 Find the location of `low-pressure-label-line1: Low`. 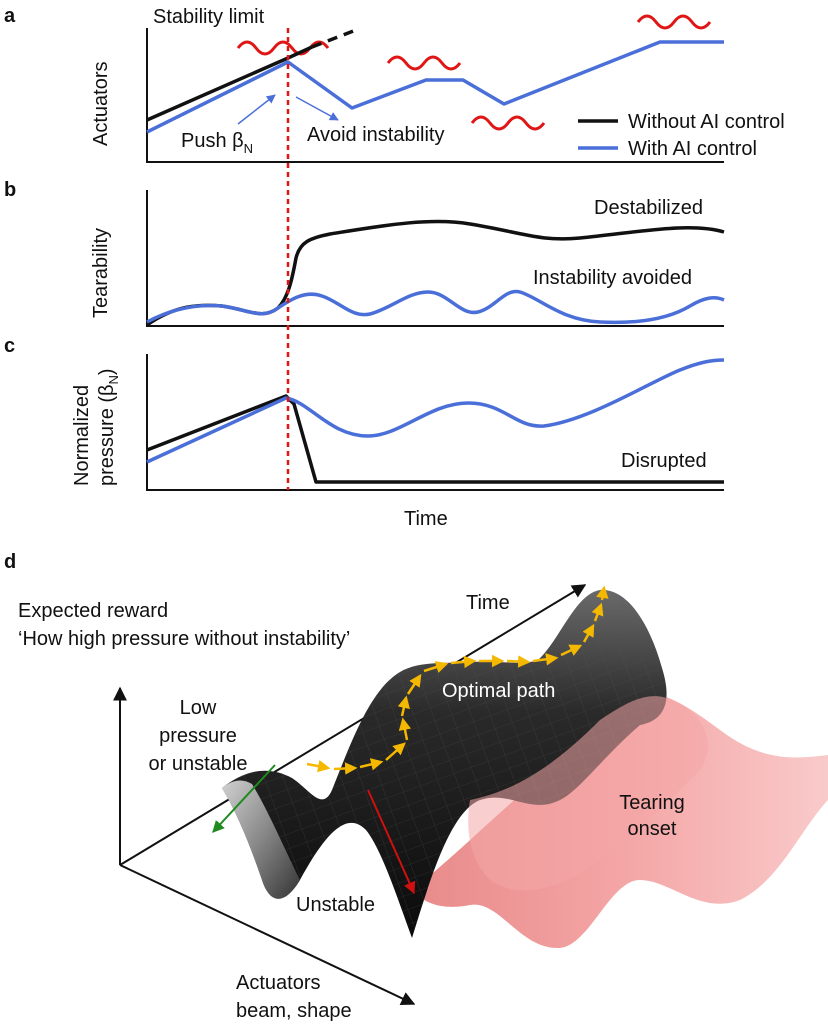

low-pressure-label-line1: Low is located at coordinates (198, 708).